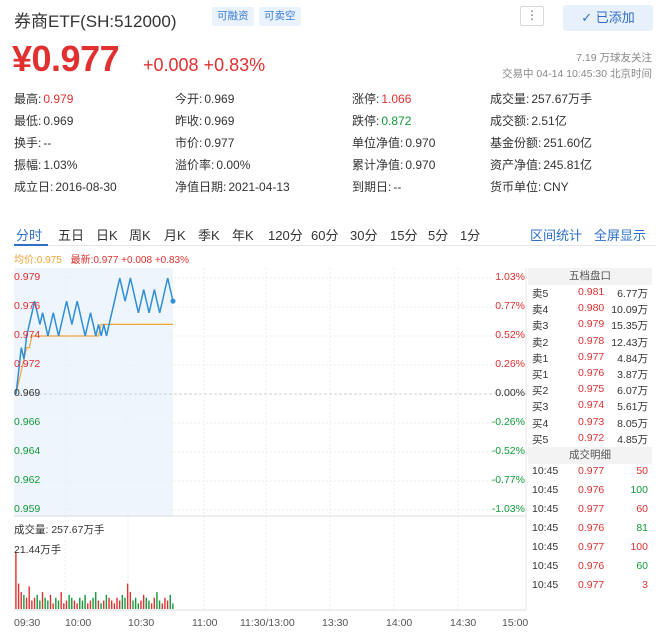 This screenshot has width=664, height=634. What do you see at coordinates (29, 235) in the screenshot?
I see `tab-0: 分时` at bounding box center [29, 235].